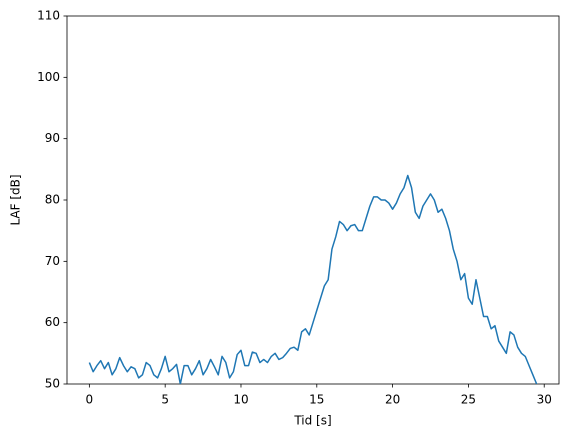  What do you see at coordinates (52, 322) in the screenshot?
I see `y-tick-label: 60` at bounding box center [52, 322].